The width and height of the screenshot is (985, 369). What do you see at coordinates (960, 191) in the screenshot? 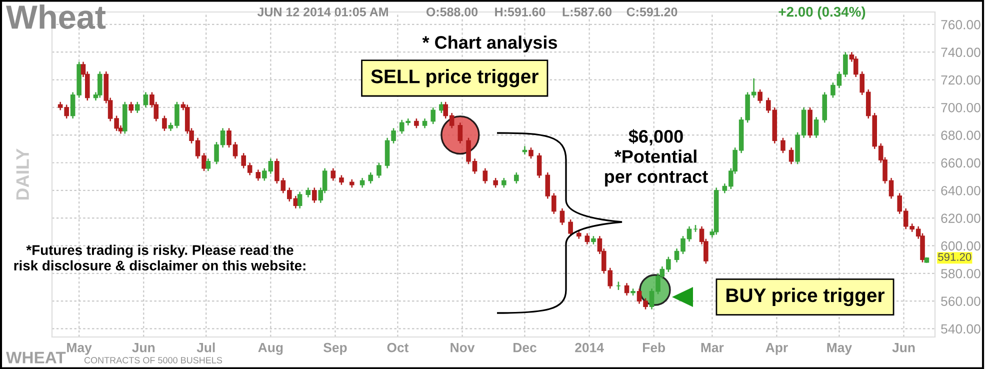
I see `y-tick-label: 640.00` at bounding box center [960, 191].